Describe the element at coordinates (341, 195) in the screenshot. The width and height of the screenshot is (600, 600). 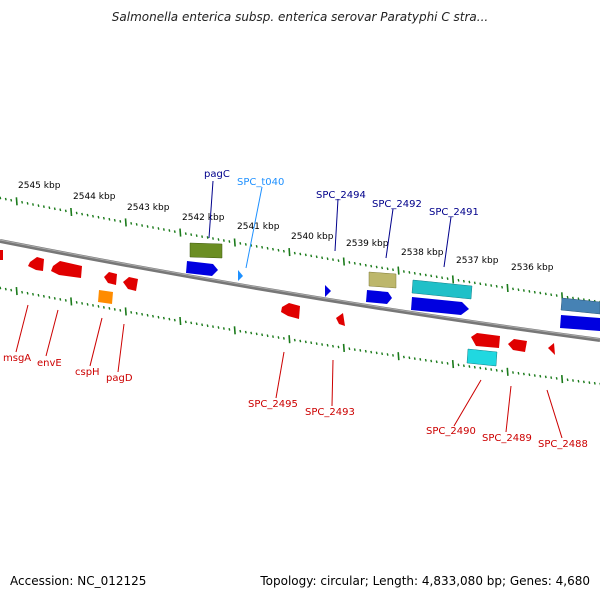
I see `gene-label-SPC_2494: SPC_2494` at that location.